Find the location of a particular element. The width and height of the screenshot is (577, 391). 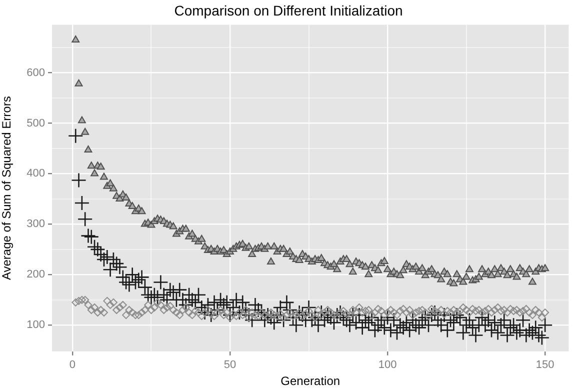

x-axis-title: Generation is located at coordinates (310, 381).